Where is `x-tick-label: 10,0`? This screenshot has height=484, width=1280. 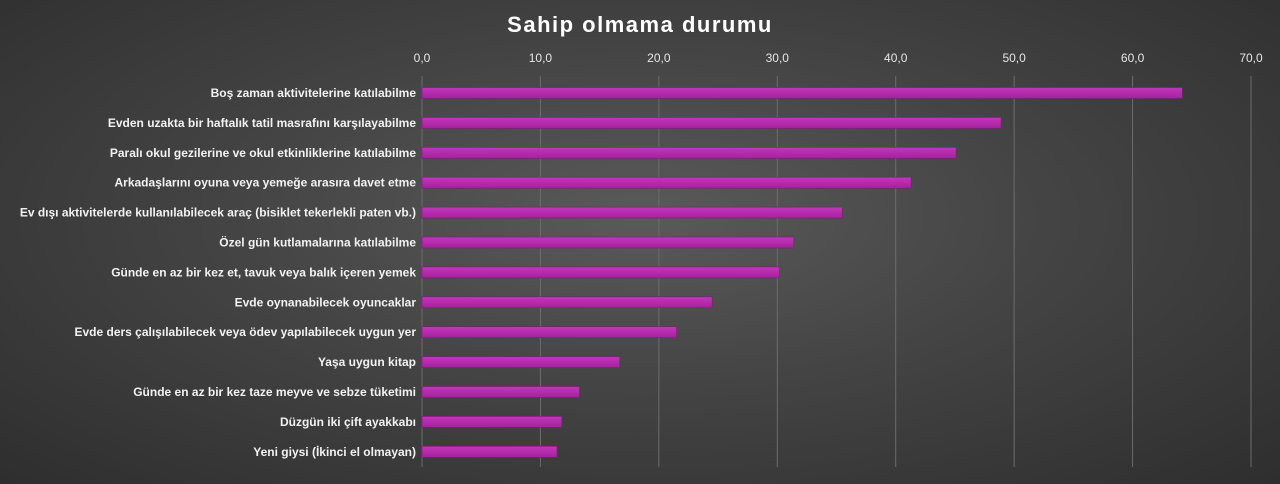 x-tick-label: 10,0 is located at coordinates (541, 58).